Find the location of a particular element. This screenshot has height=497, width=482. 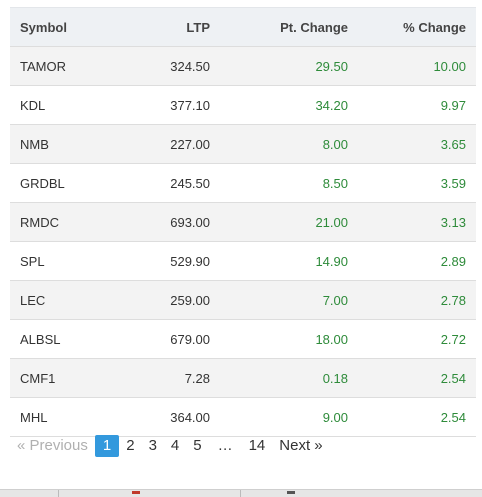

pt-change-cell: 14.90 is located at coordinates (289, 261).